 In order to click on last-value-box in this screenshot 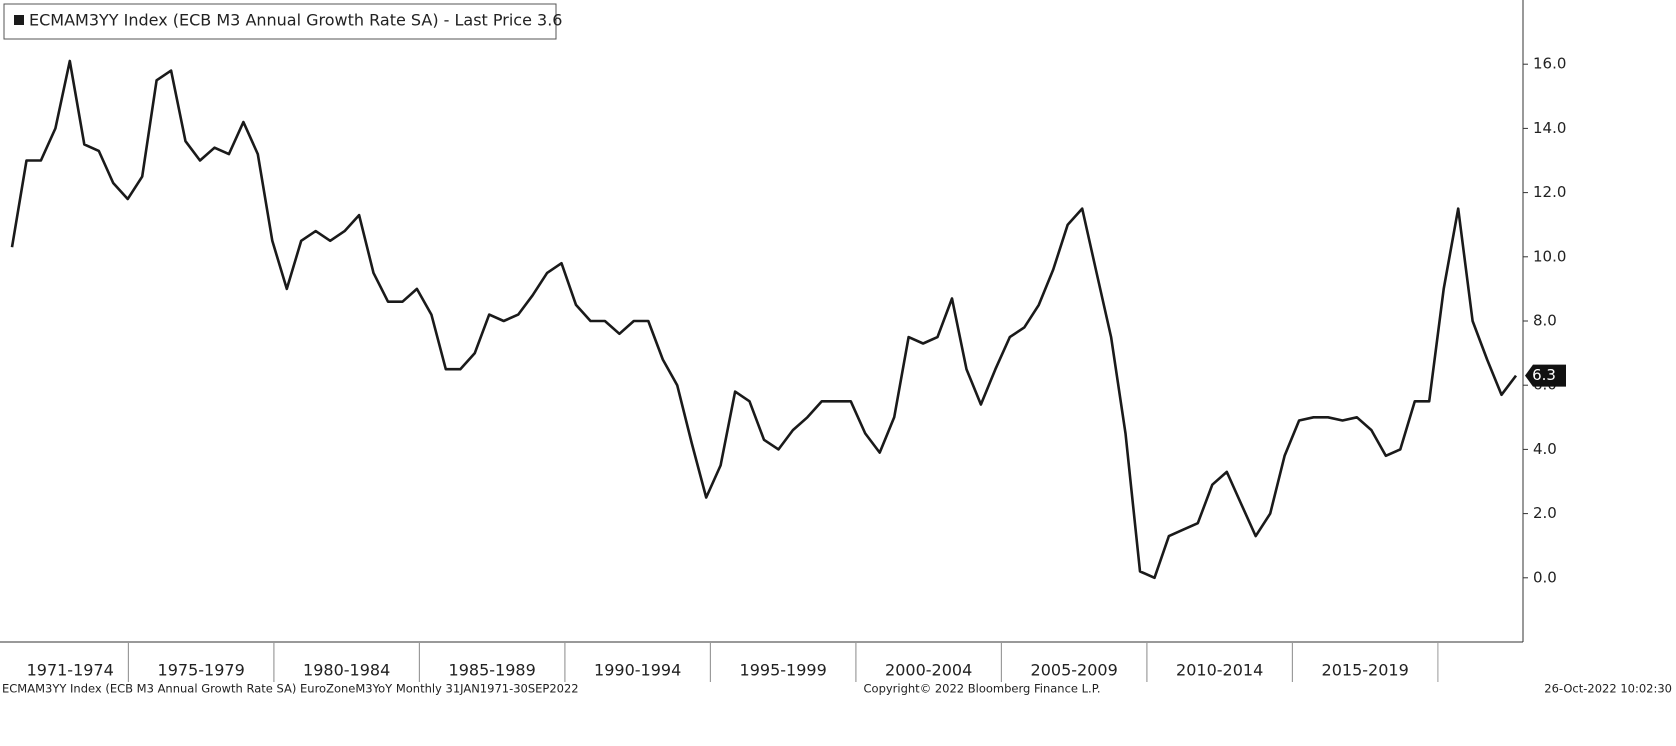, I will do `click(1545, 375)`.